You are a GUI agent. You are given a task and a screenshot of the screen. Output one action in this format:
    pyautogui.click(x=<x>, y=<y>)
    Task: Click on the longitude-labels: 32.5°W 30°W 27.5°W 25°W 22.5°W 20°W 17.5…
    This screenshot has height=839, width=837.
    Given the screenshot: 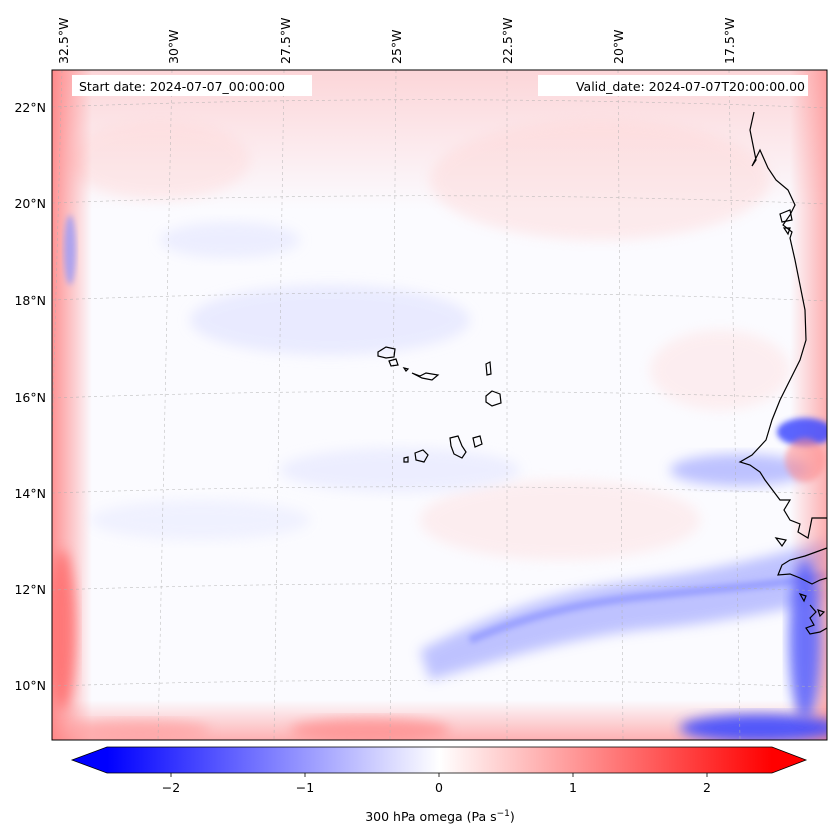 What is the action you would take?
    pyautogui.click(x=396, y=41)
    